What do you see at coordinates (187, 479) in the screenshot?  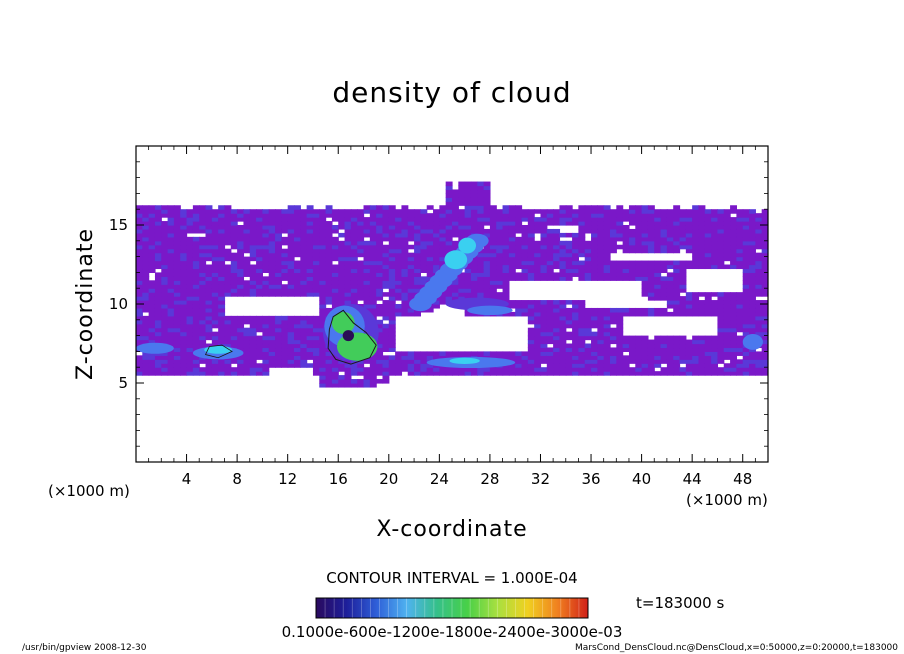 I see `x-tick-label: 4` at bounding box center [187, 479].